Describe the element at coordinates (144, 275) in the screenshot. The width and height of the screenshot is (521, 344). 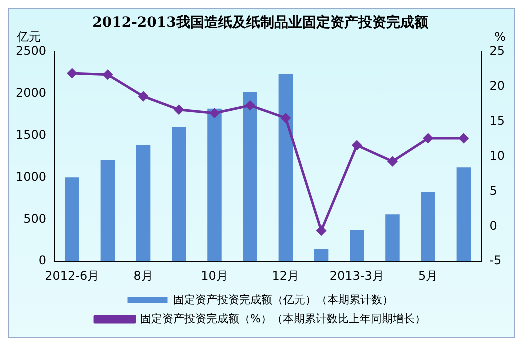
I see `x-tick-label: 8月` at that location.